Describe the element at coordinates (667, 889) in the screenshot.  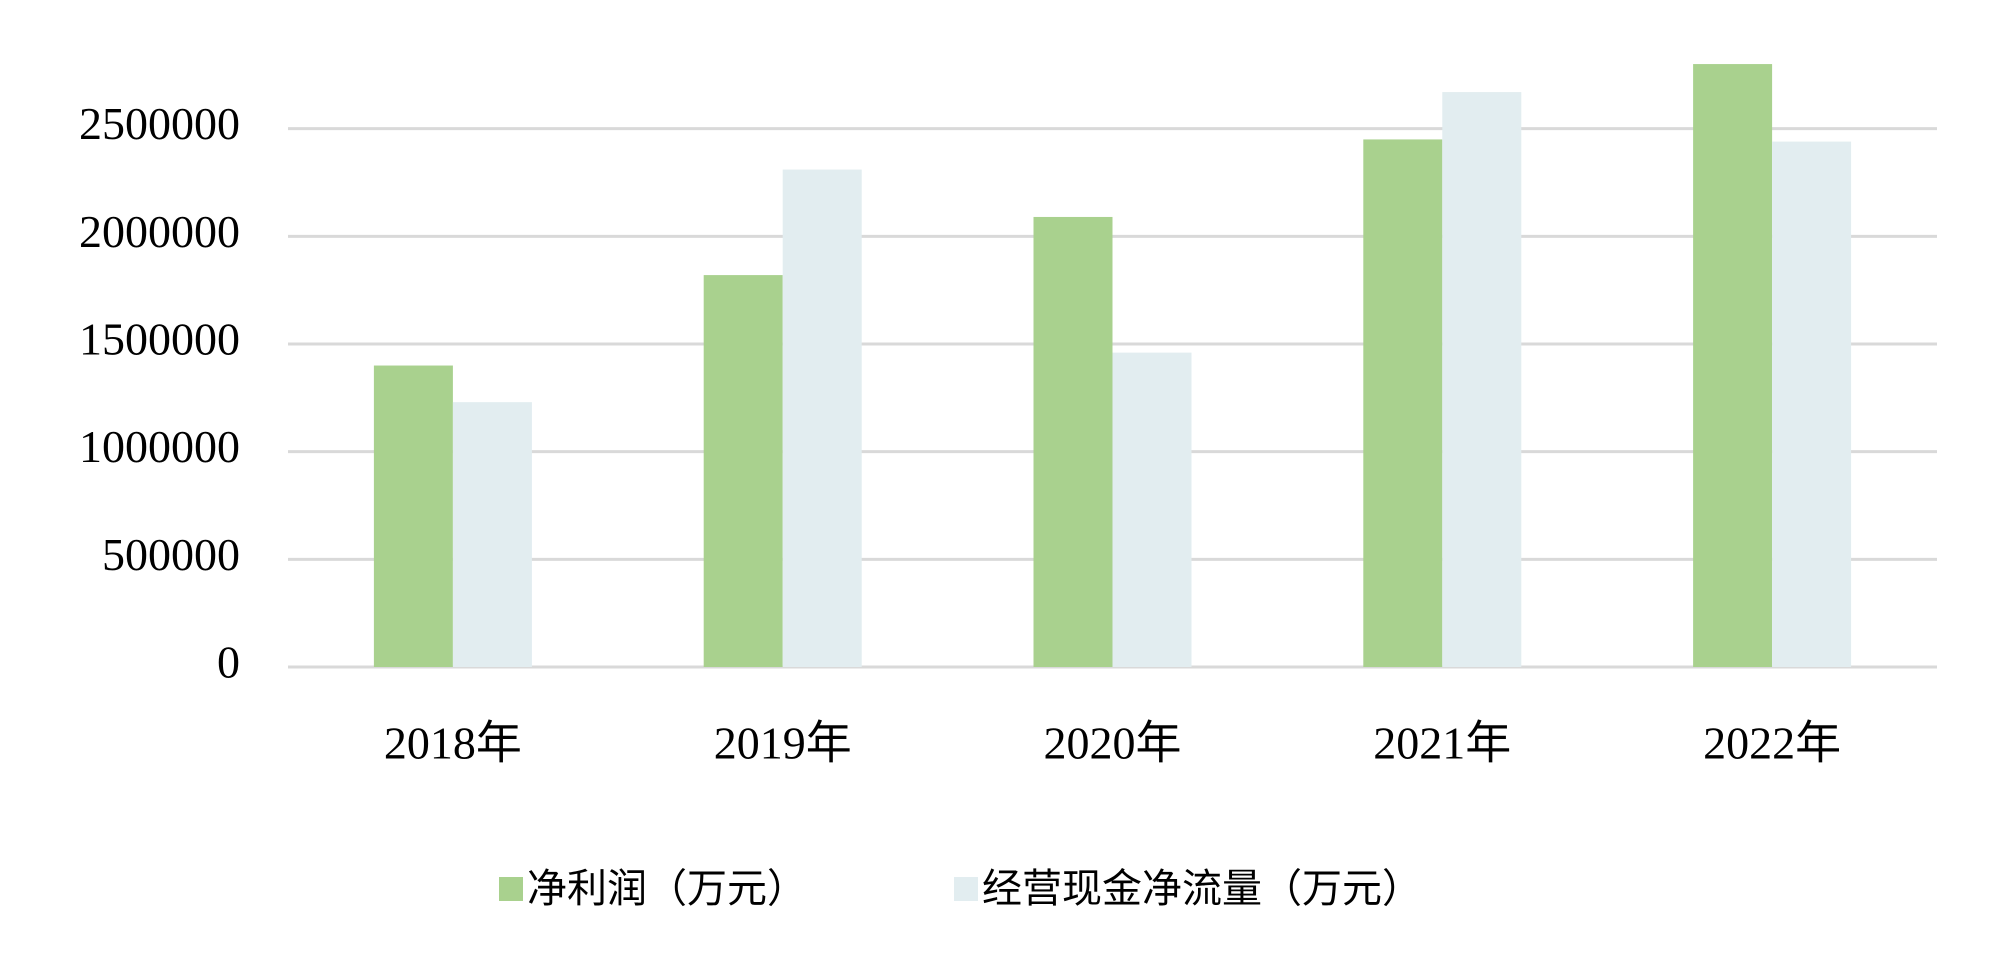
I see `legend-label: 净利润（万元）` at that location.